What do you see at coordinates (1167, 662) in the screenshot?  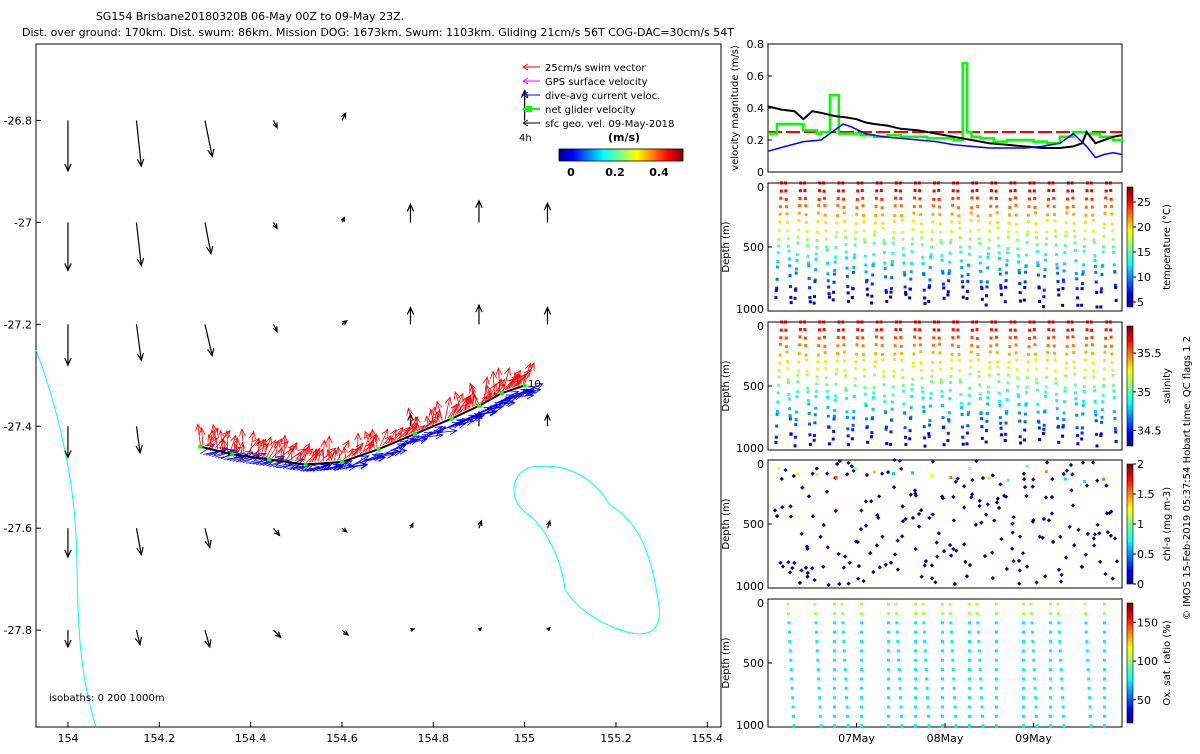 I see `colorbar-label: Ox. sat. ratio (%)` at bounding box center [1167, 662].